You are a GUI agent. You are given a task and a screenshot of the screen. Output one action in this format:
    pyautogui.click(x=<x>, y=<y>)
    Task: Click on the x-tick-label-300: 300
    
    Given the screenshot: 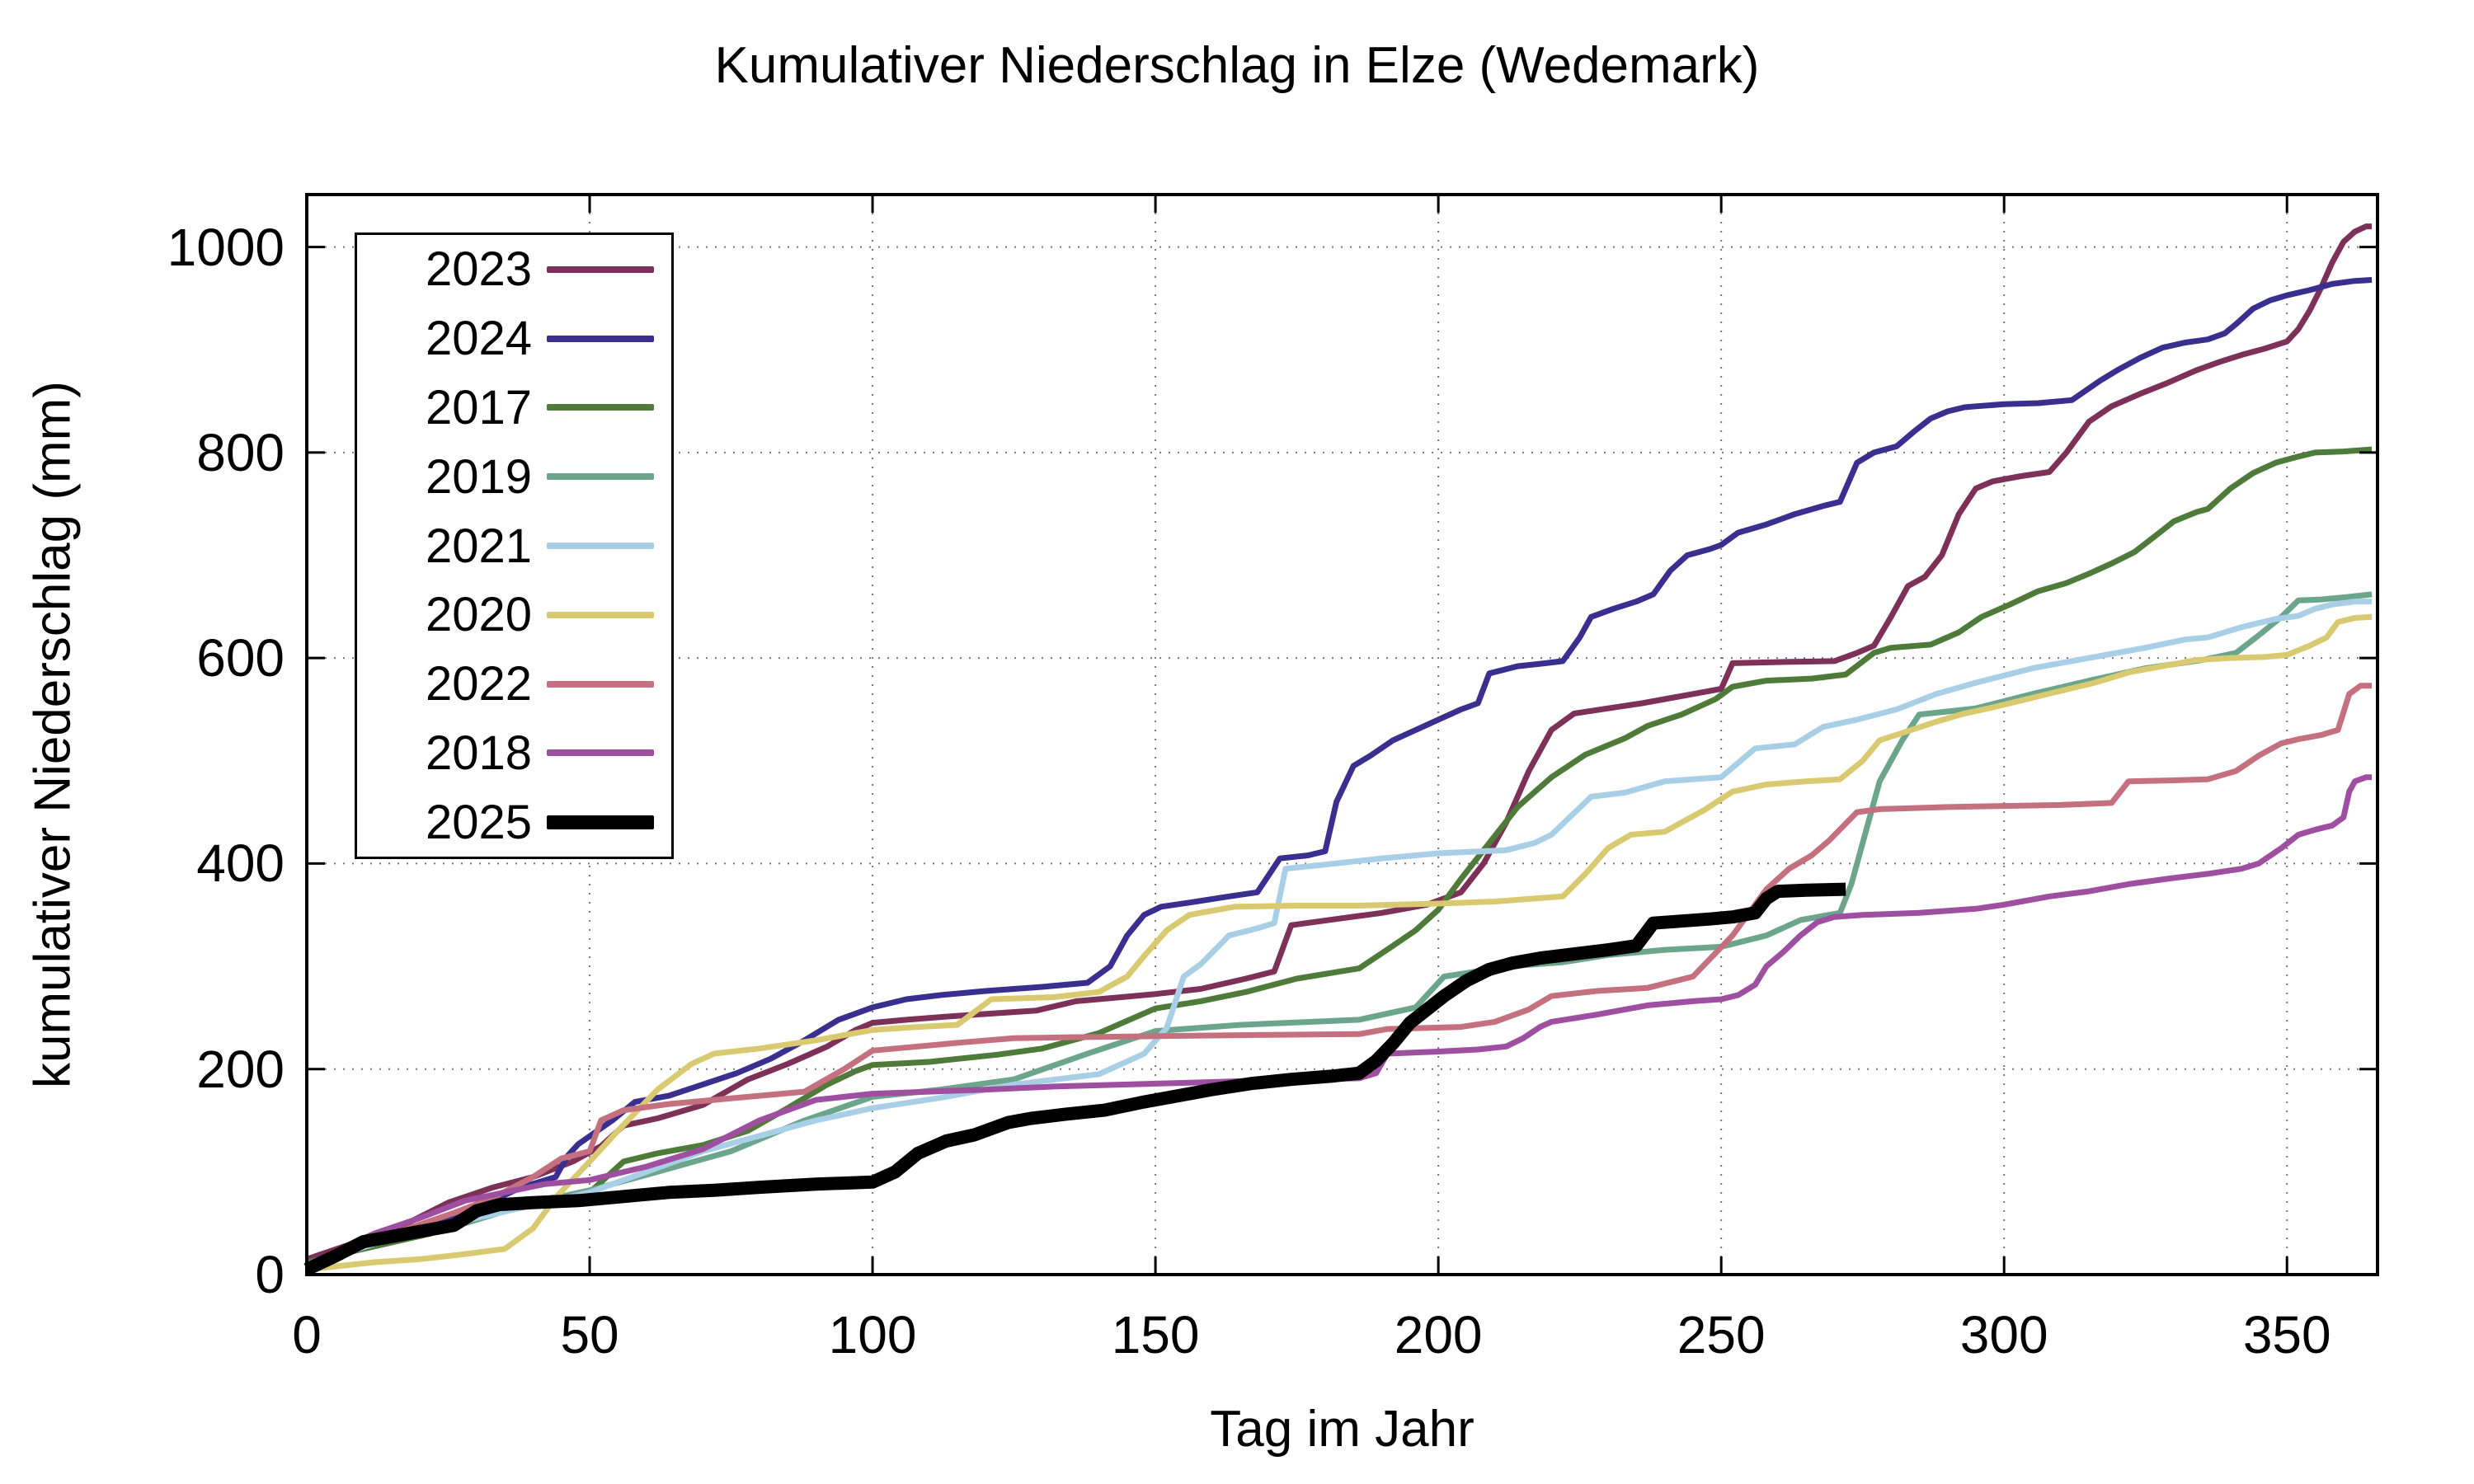 What is the action you would take?
    pyautogui.click(x=2003, y=1334)
    